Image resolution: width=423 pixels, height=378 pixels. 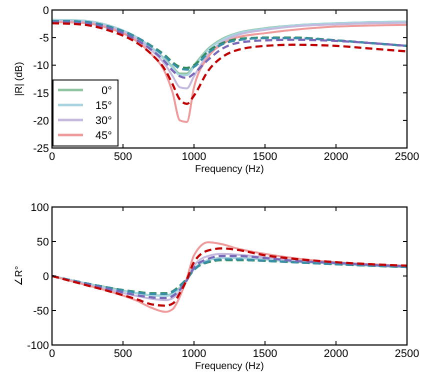 What do you see at coordinates (39, 208) in the screenshot?
I see `y-tick-label: 100` at bounding box center [39, 208].